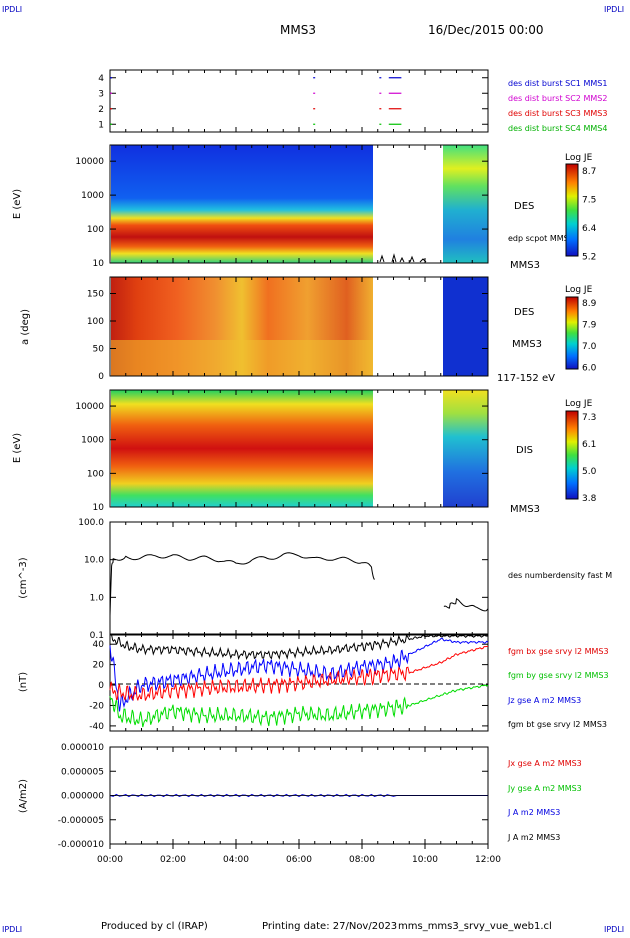 The image size is (630, 938). I want to click on burst-y-label: 3, so click(101, 94).